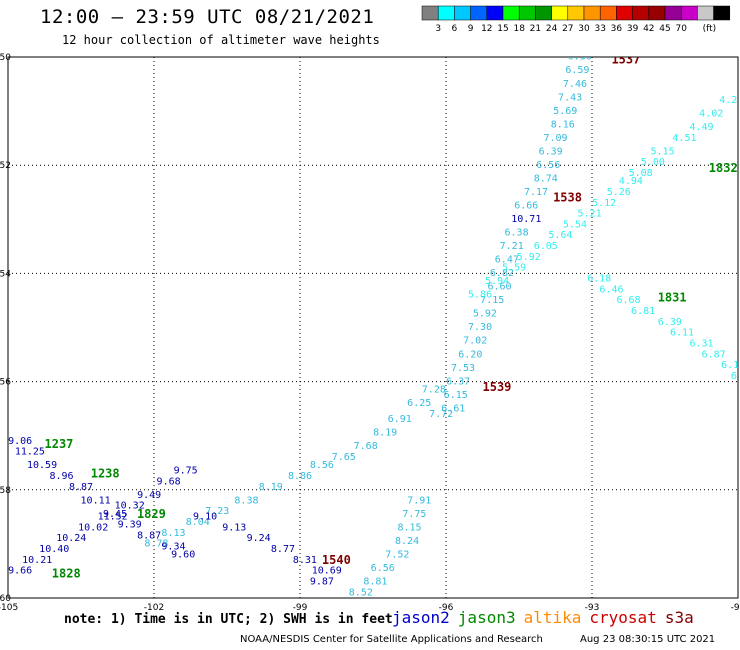  Describe the element at coordinates (599, 29) in the screenshot. I see `colorbar-label: 33` at that location.